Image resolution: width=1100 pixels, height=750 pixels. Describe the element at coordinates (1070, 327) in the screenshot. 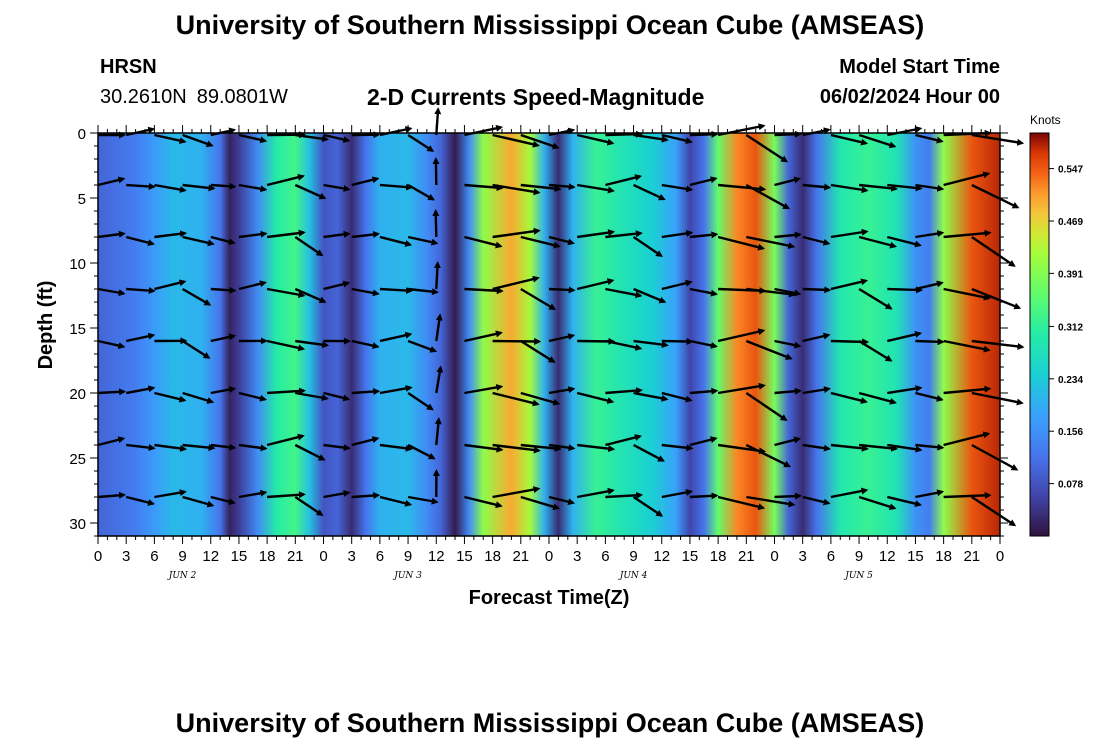

I see `colorbar-tick-label: 0.312` at that location.